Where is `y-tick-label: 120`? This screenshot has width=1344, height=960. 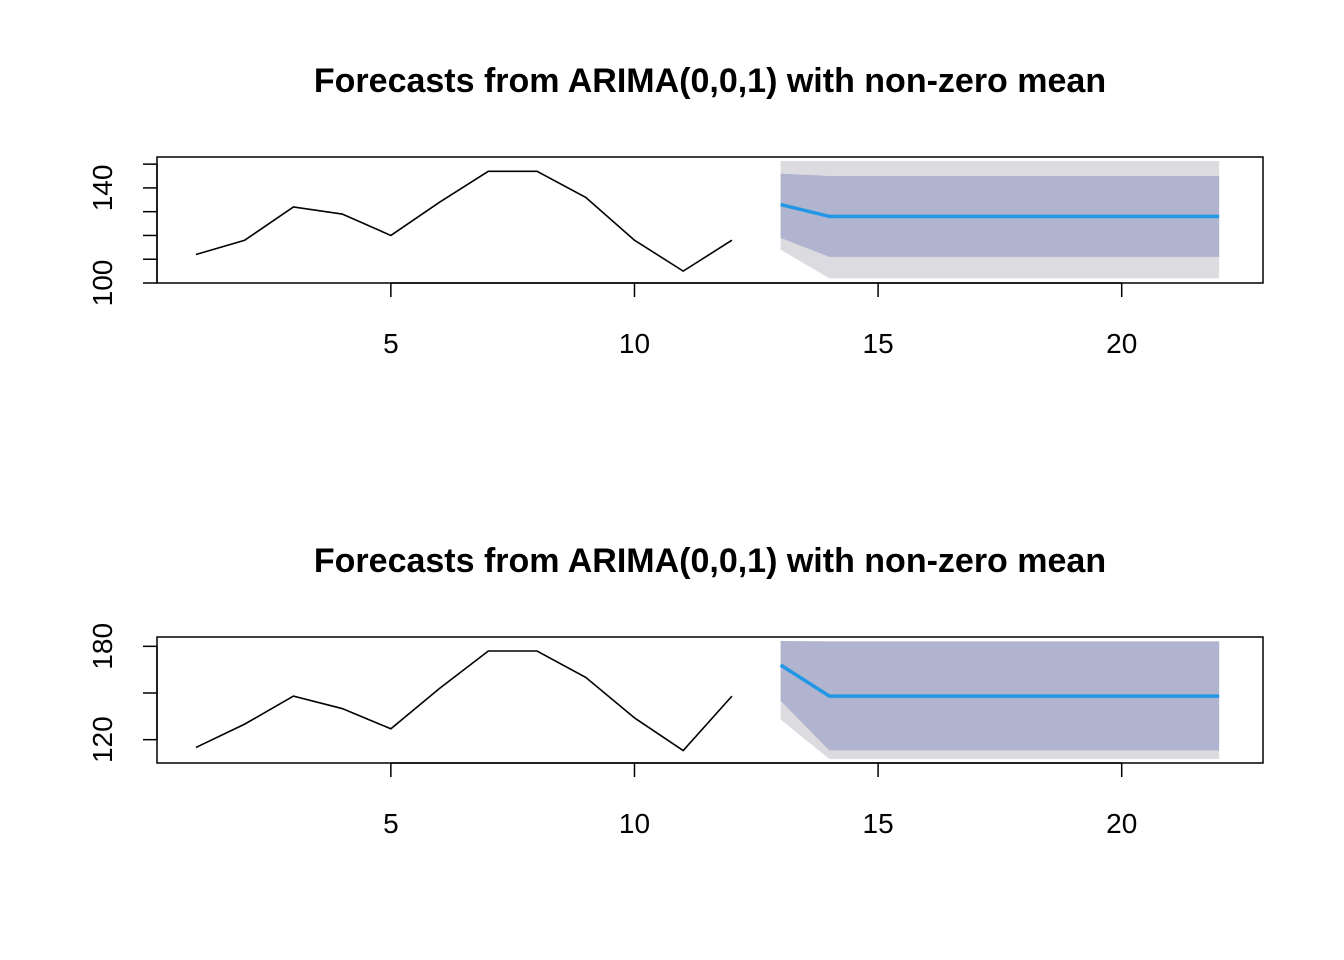 y-tick-label: 120 is located at coordinates (102, 739).